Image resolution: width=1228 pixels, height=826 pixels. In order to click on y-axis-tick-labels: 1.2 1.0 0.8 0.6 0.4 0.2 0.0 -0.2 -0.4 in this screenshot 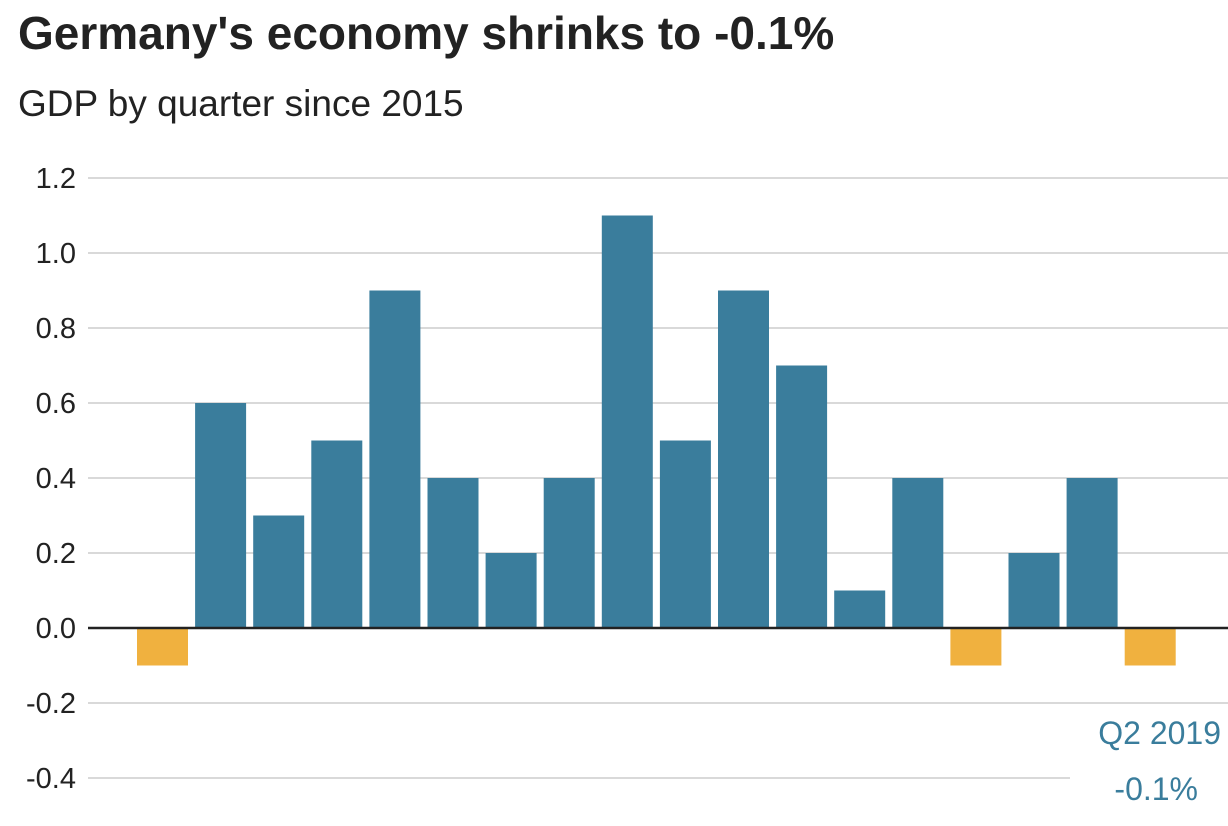, I will do `click(51, 479)`.